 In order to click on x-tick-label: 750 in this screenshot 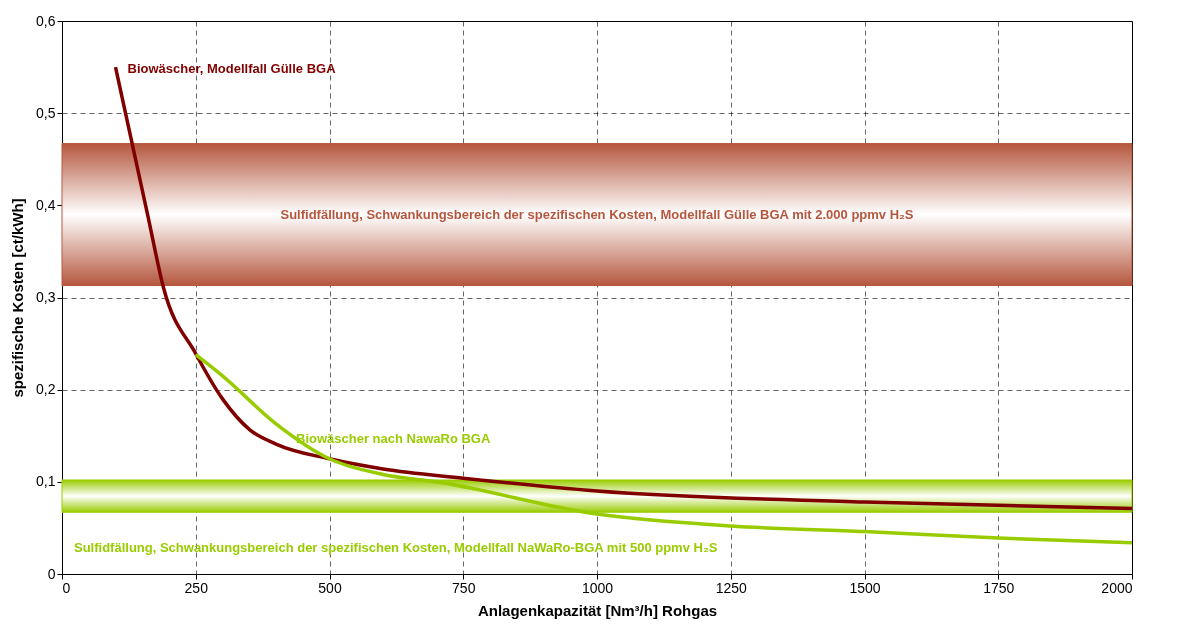, I will do `click(464, 587)`.